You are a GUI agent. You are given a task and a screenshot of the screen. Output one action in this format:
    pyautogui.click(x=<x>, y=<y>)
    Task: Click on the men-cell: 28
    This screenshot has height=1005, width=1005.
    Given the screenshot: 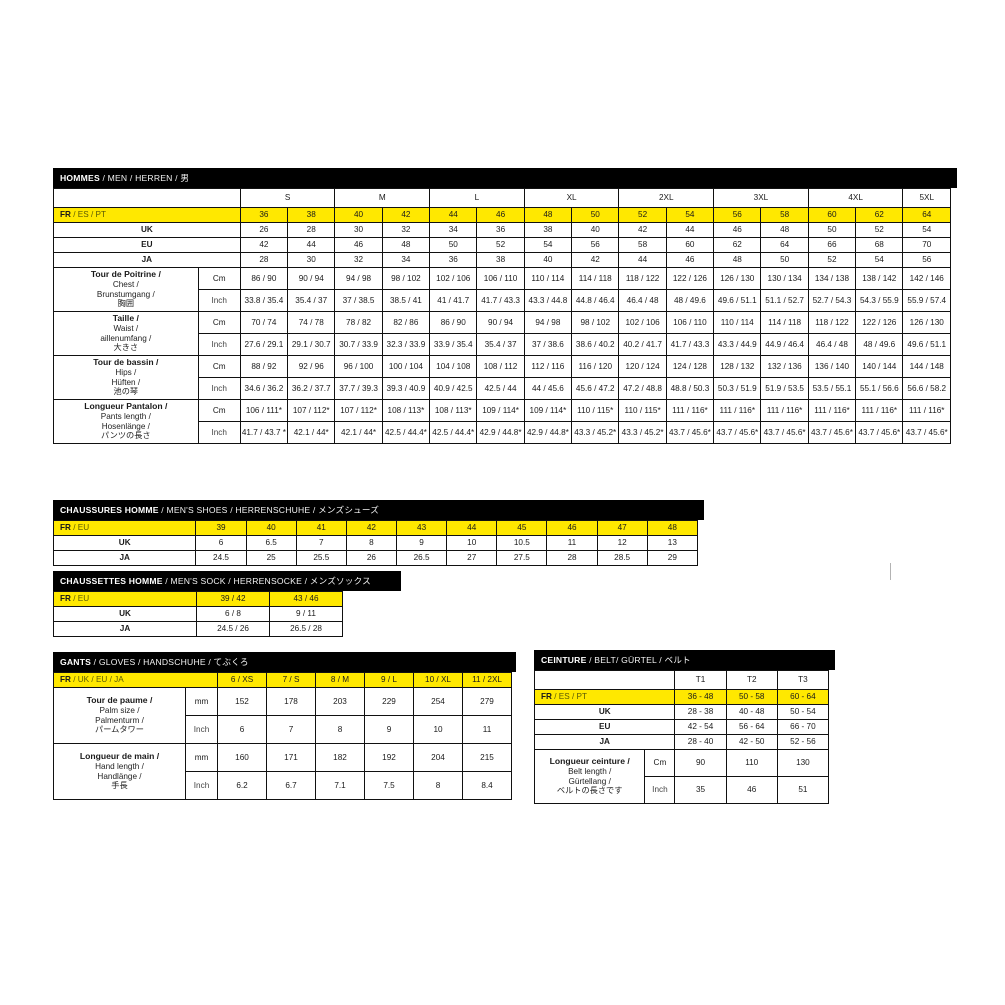 What is the action you would take?
    pyautogui.click(x=311, y=230)
    